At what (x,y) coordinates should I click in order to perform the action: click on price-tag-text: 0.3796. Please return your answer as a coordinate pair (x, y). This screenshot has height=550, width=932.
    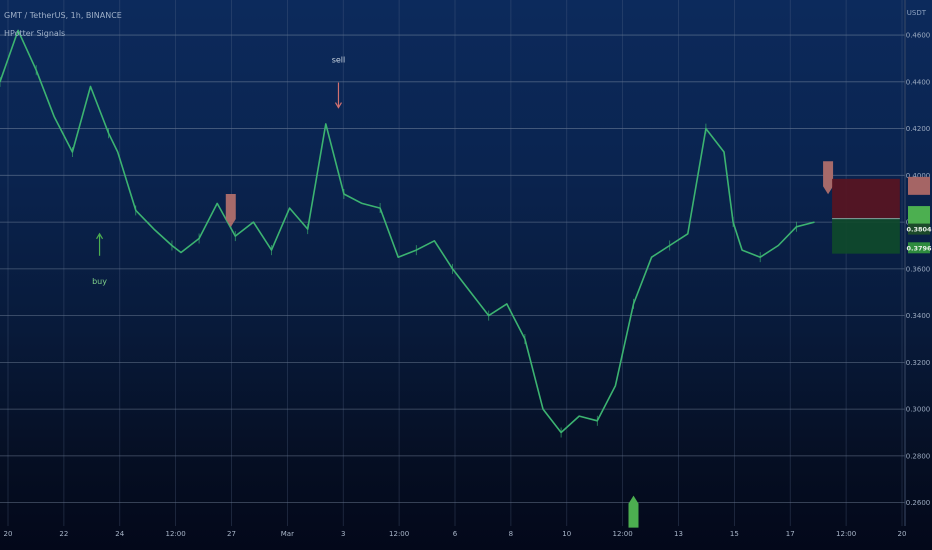
    Looking at the image, I should click on (919, 248).